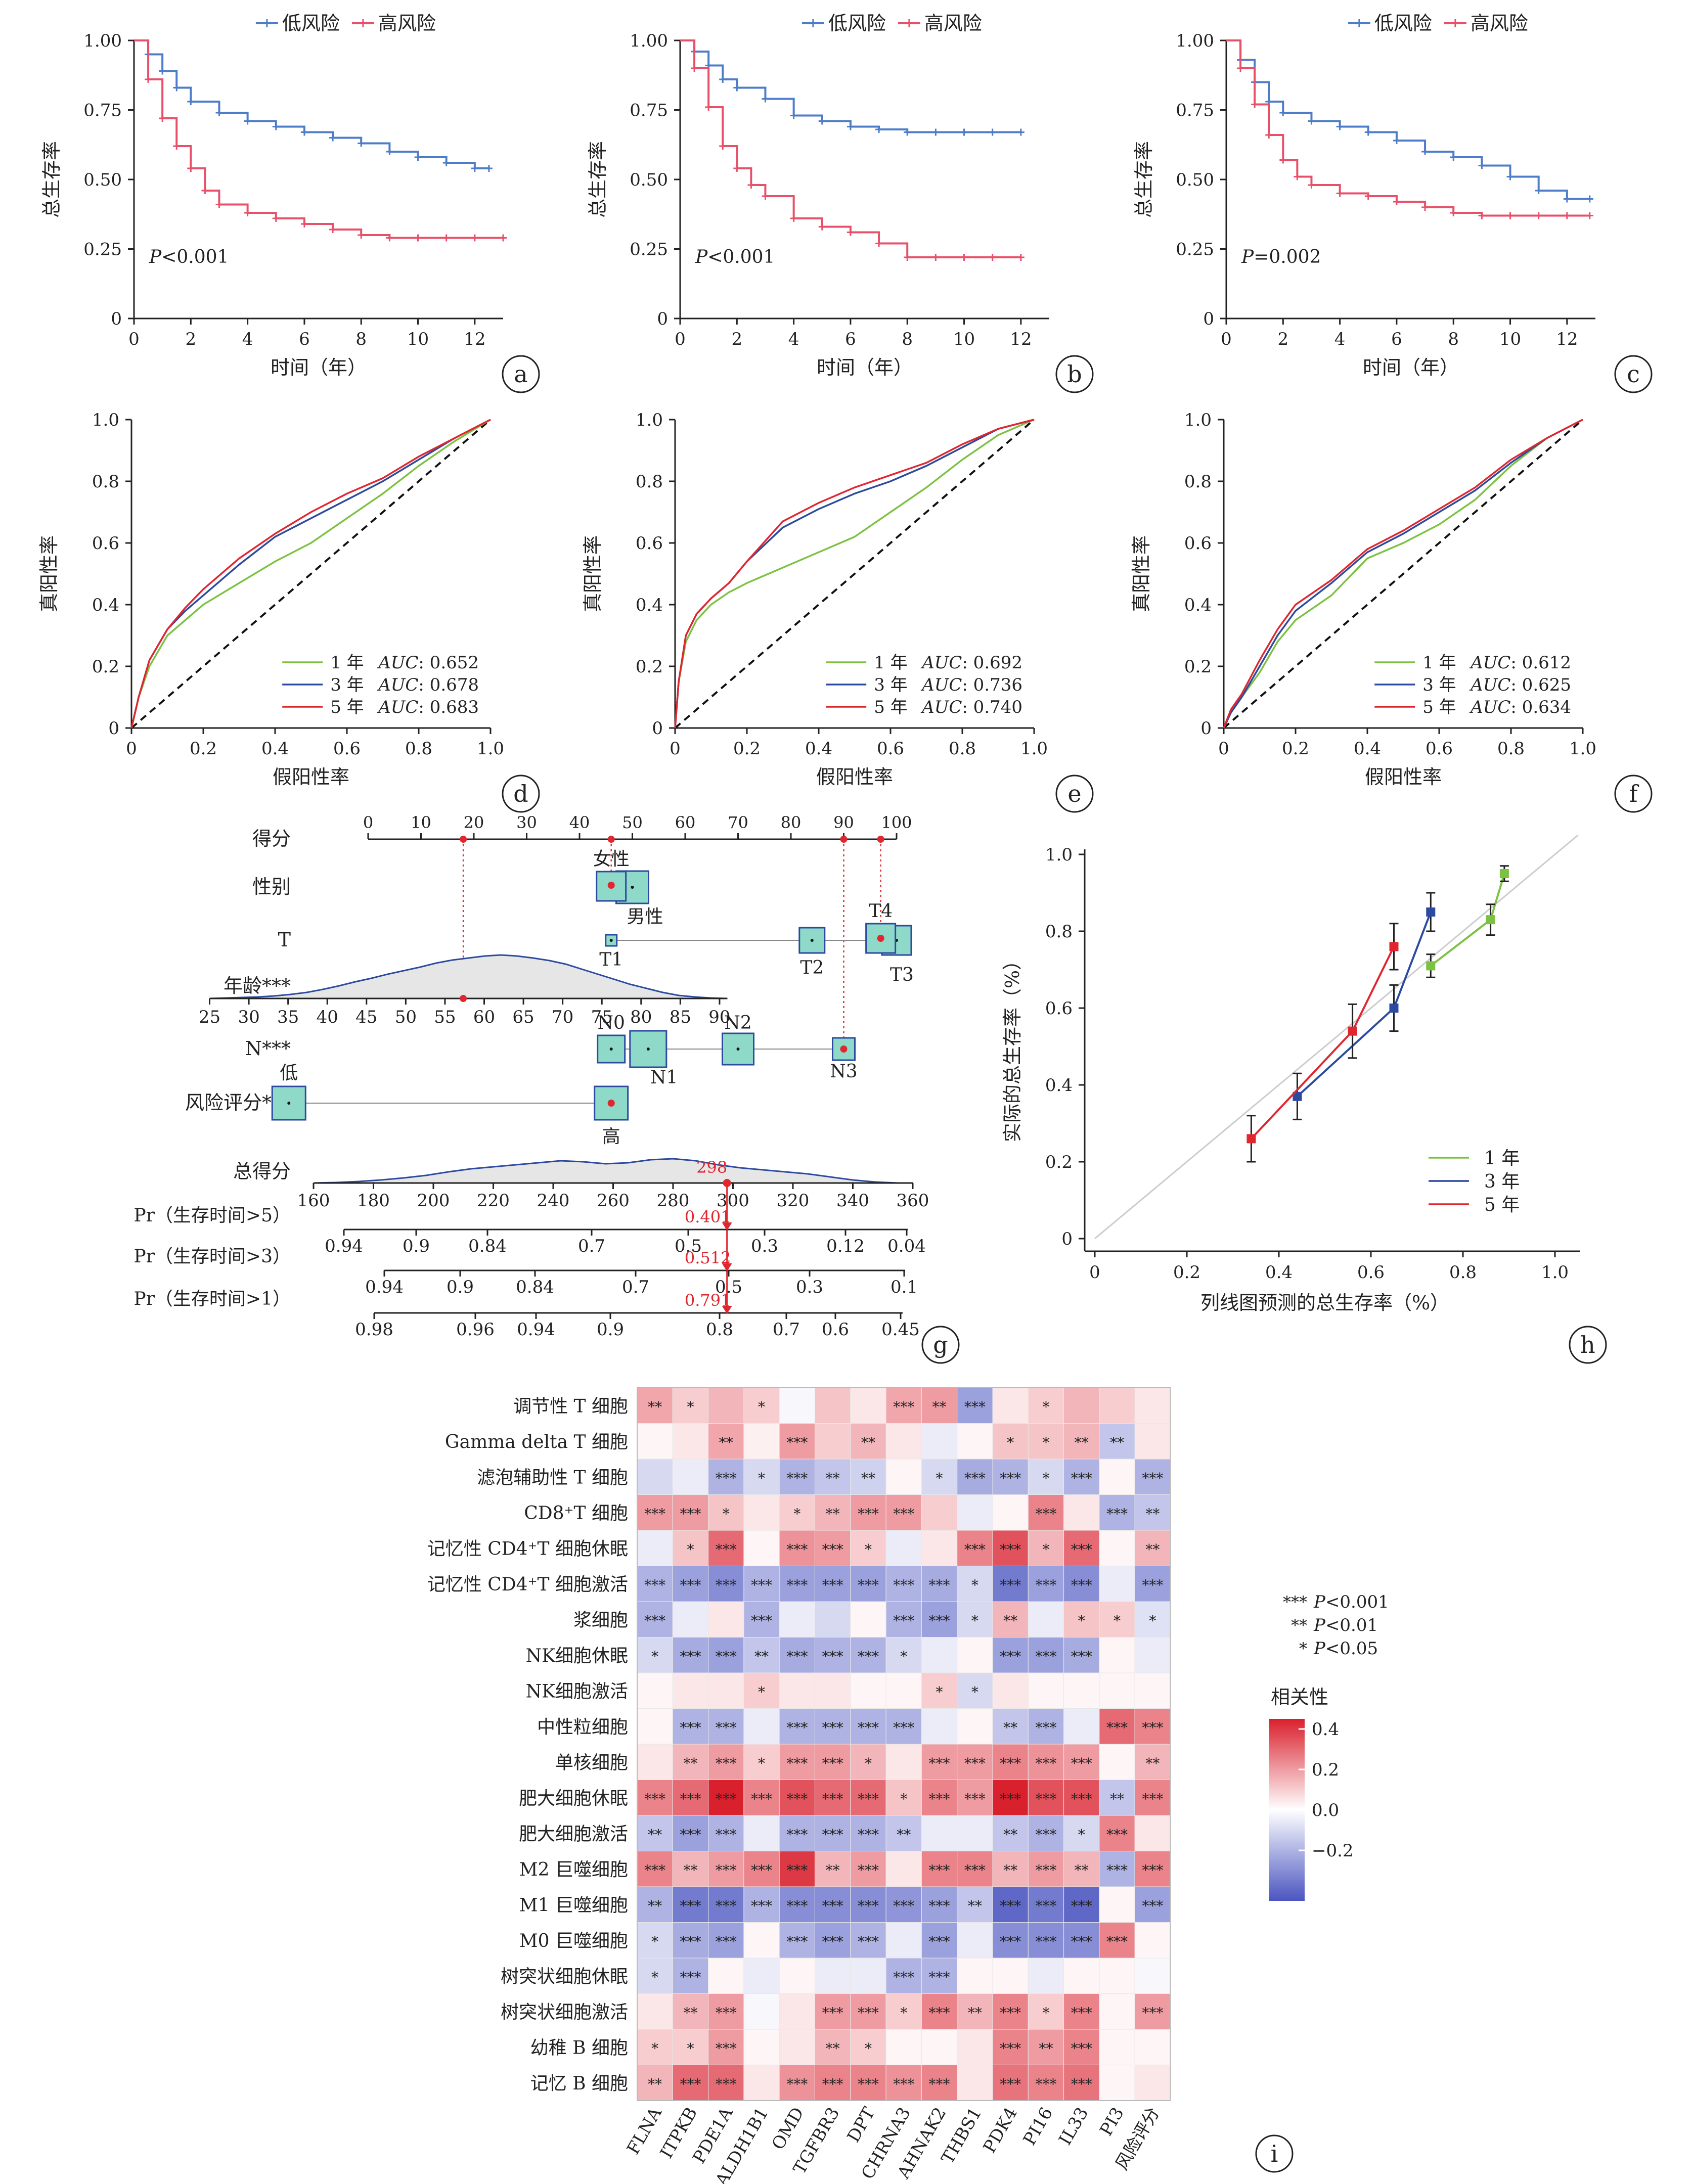 The width and height of the screenshot is (1692, 2184). What do you see at coordinates (992, 707) in the screenshot?
I see `auc-value: : 0.740` at bounding box center [992, 707].